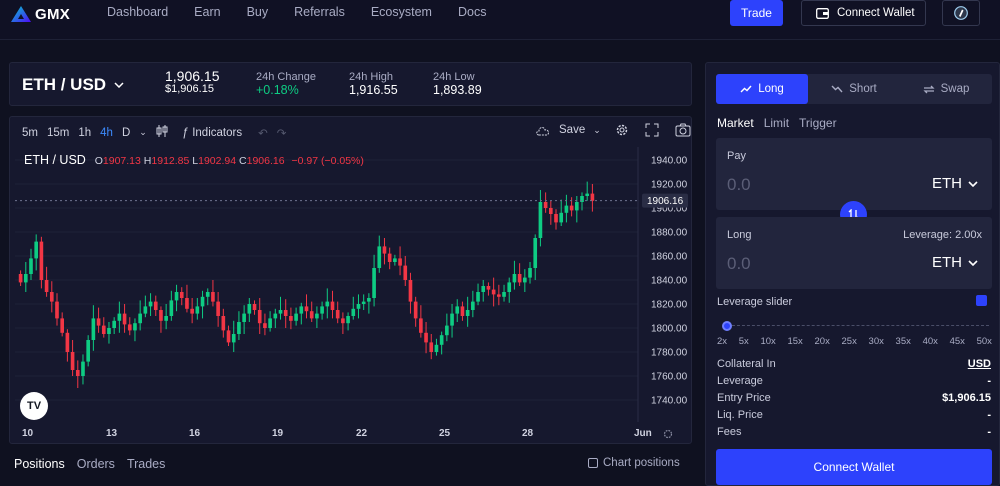 Image resolution: width=1000 pixels, height=486 pixels. What do you see at coordinates (930, 341) in the screenshot?
I see `slider-mark: 40x` at bounding box center [930, 341].